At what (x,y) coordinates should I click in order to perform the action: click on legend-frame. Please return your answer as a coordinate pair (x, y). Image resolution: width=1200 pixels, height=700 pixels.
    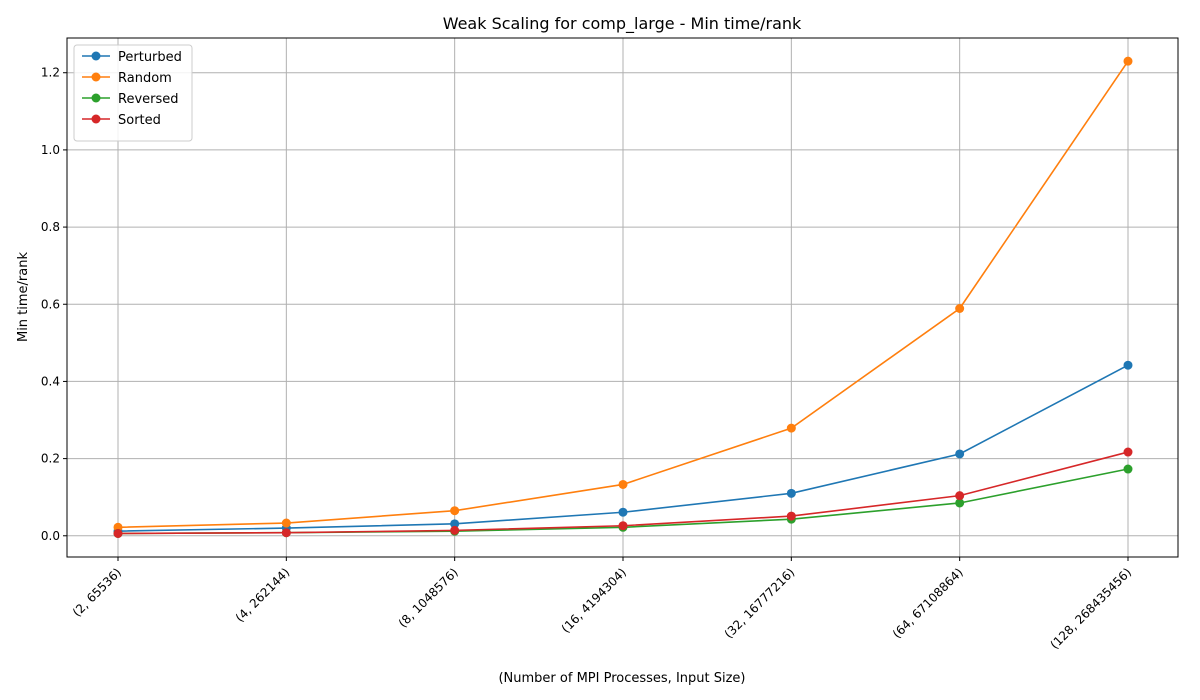
    Looking at the image, I should click on (133, 93).